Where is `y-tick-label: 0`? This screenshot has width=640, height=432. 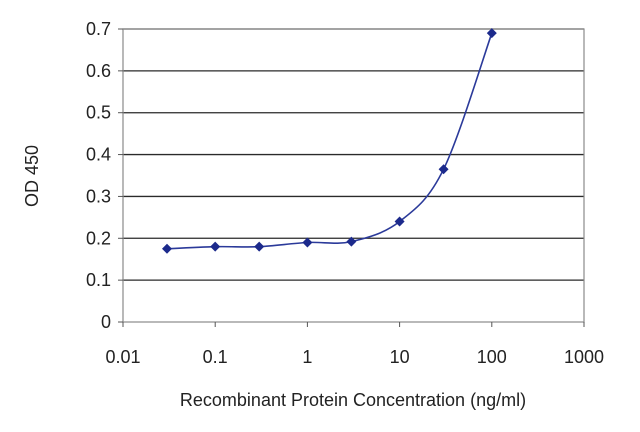 y-tick-label: 0 is located at coordinates (106, 322).